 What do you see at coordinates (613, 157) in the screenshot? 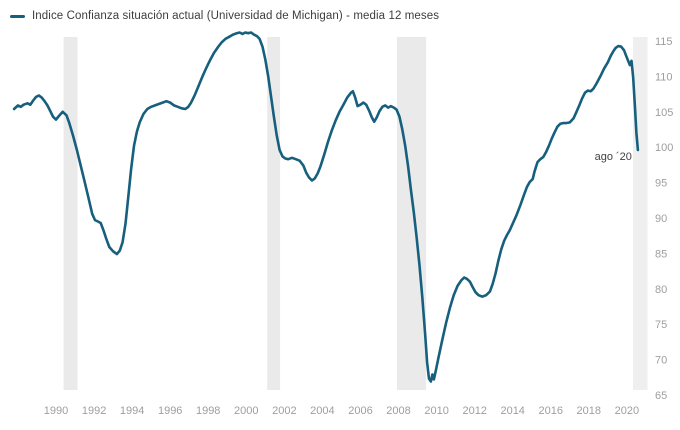
I see `last-point-label: ago ´20` at bounding box center [613, 157].